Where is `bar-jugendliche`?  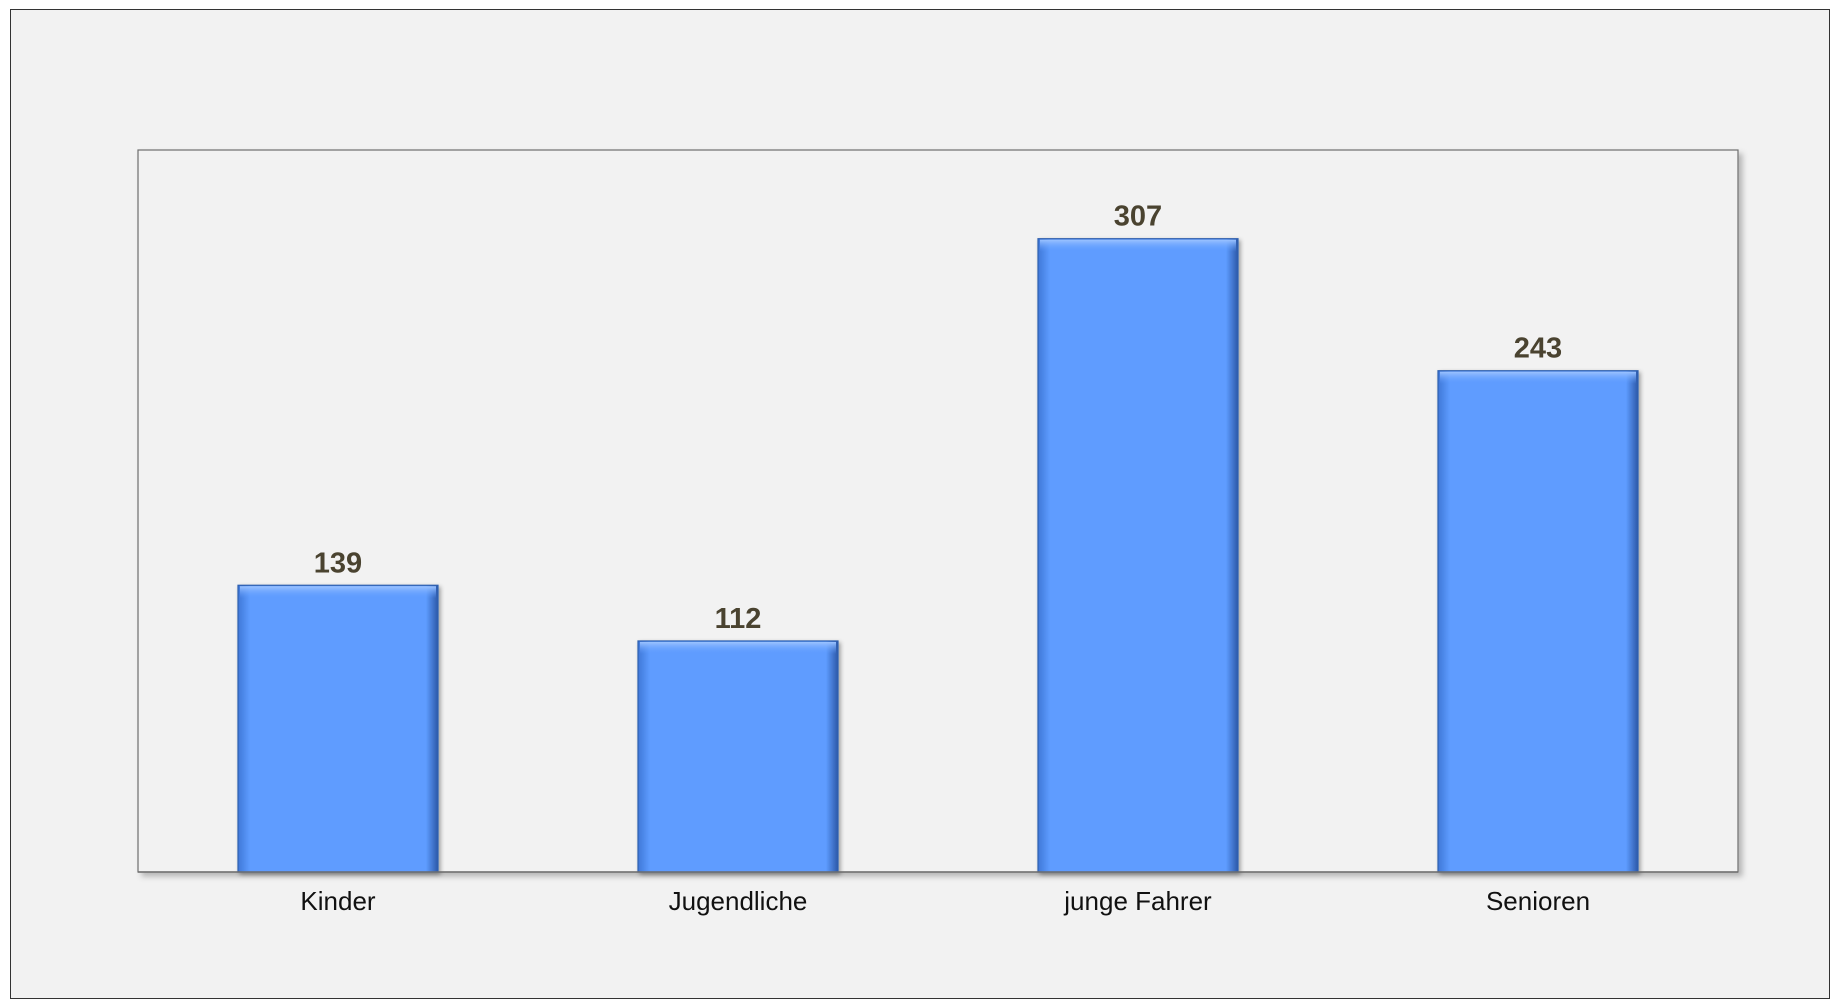
bar-jugendliche is located at coordinates (738, 756).